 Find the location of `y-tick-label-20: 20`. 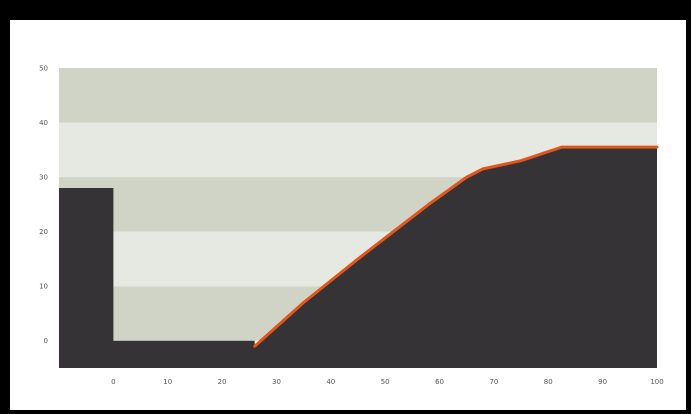

y-tick-label-20: 20 is located at coordinates (43, 232).